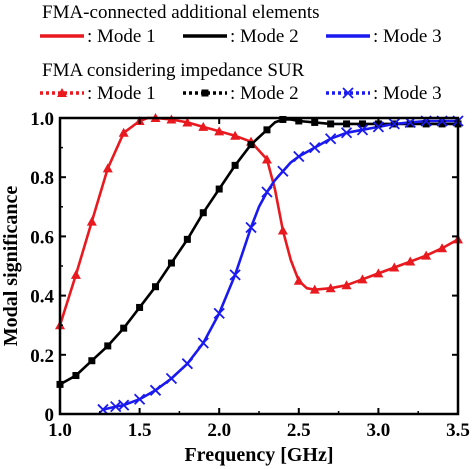  What do you see at coordinates (50, 415) in the screenshot?
I see `y-tick-label: 0` at bounding box center [50, 415].